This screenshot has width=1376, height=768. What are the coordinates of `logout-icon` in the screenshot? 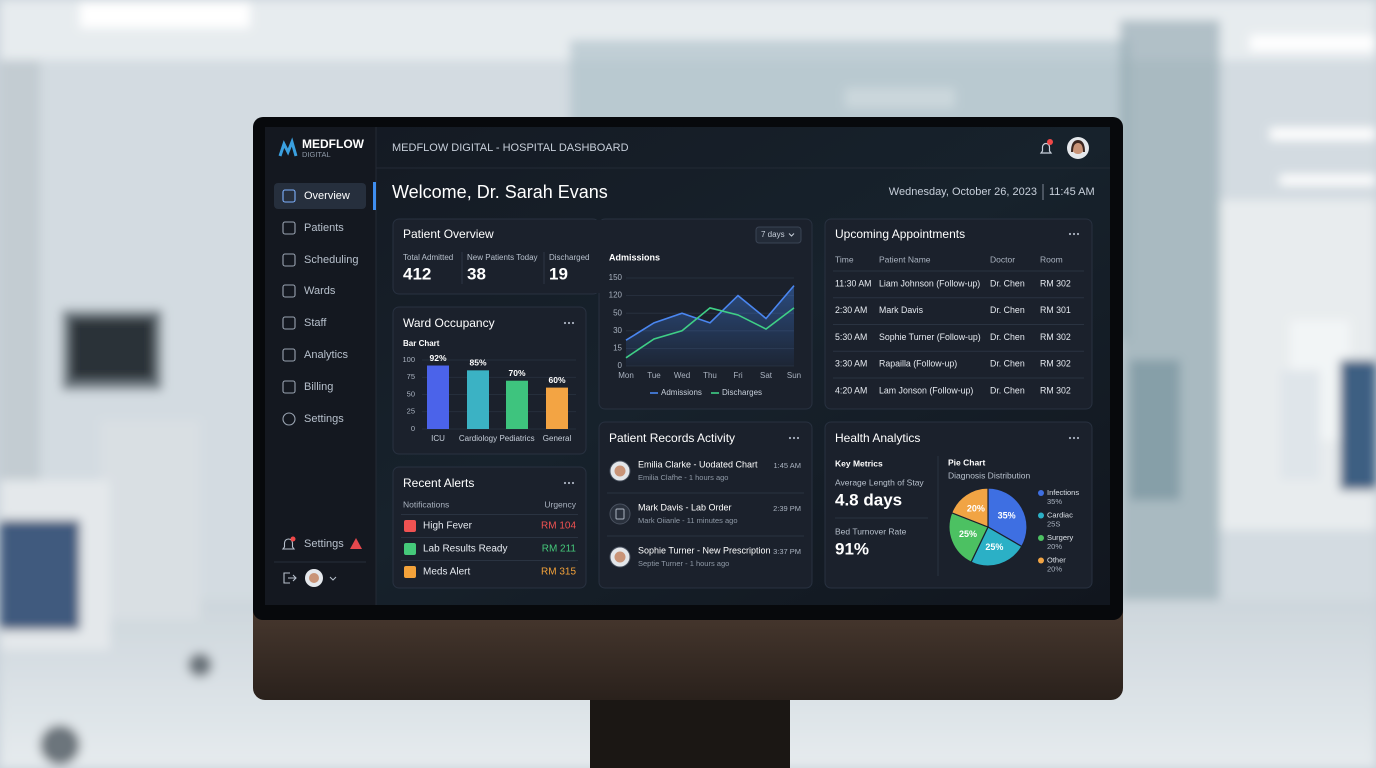 It's located at (290, 578).